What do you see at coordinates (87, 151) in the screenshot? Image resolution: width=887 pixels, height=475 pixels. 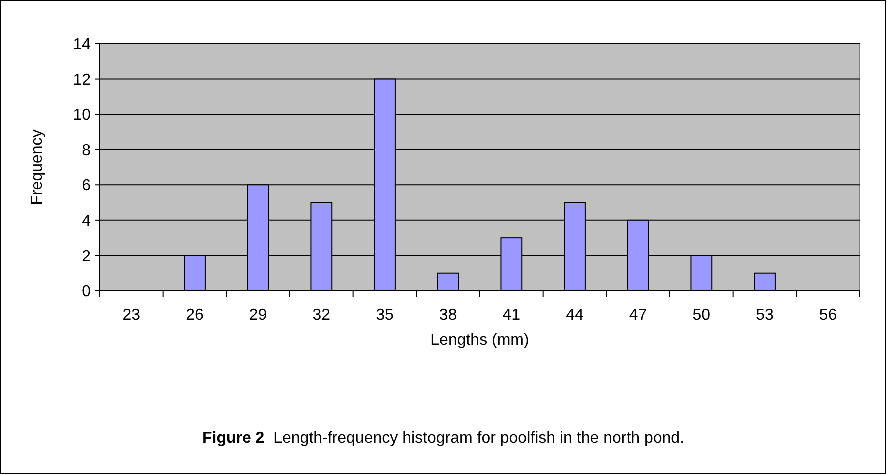 I see `y-tick-label: 8` at bounding box center [87, 151].